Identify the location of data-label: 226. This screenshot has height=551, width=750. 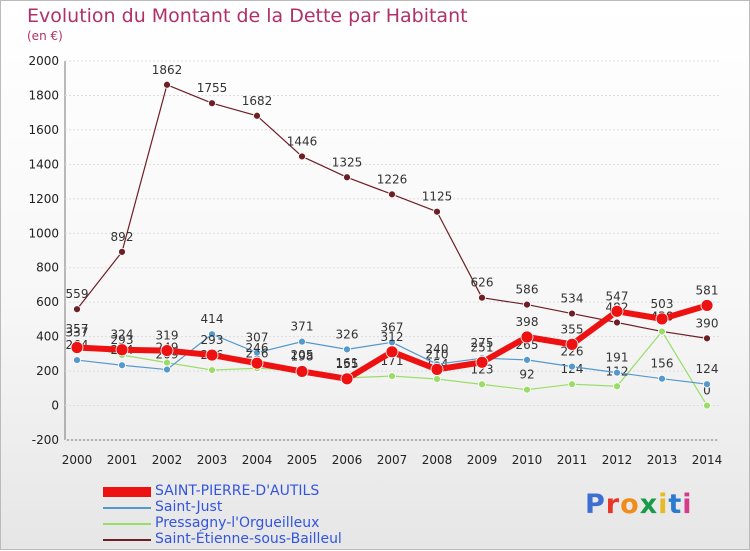
(572, 352).